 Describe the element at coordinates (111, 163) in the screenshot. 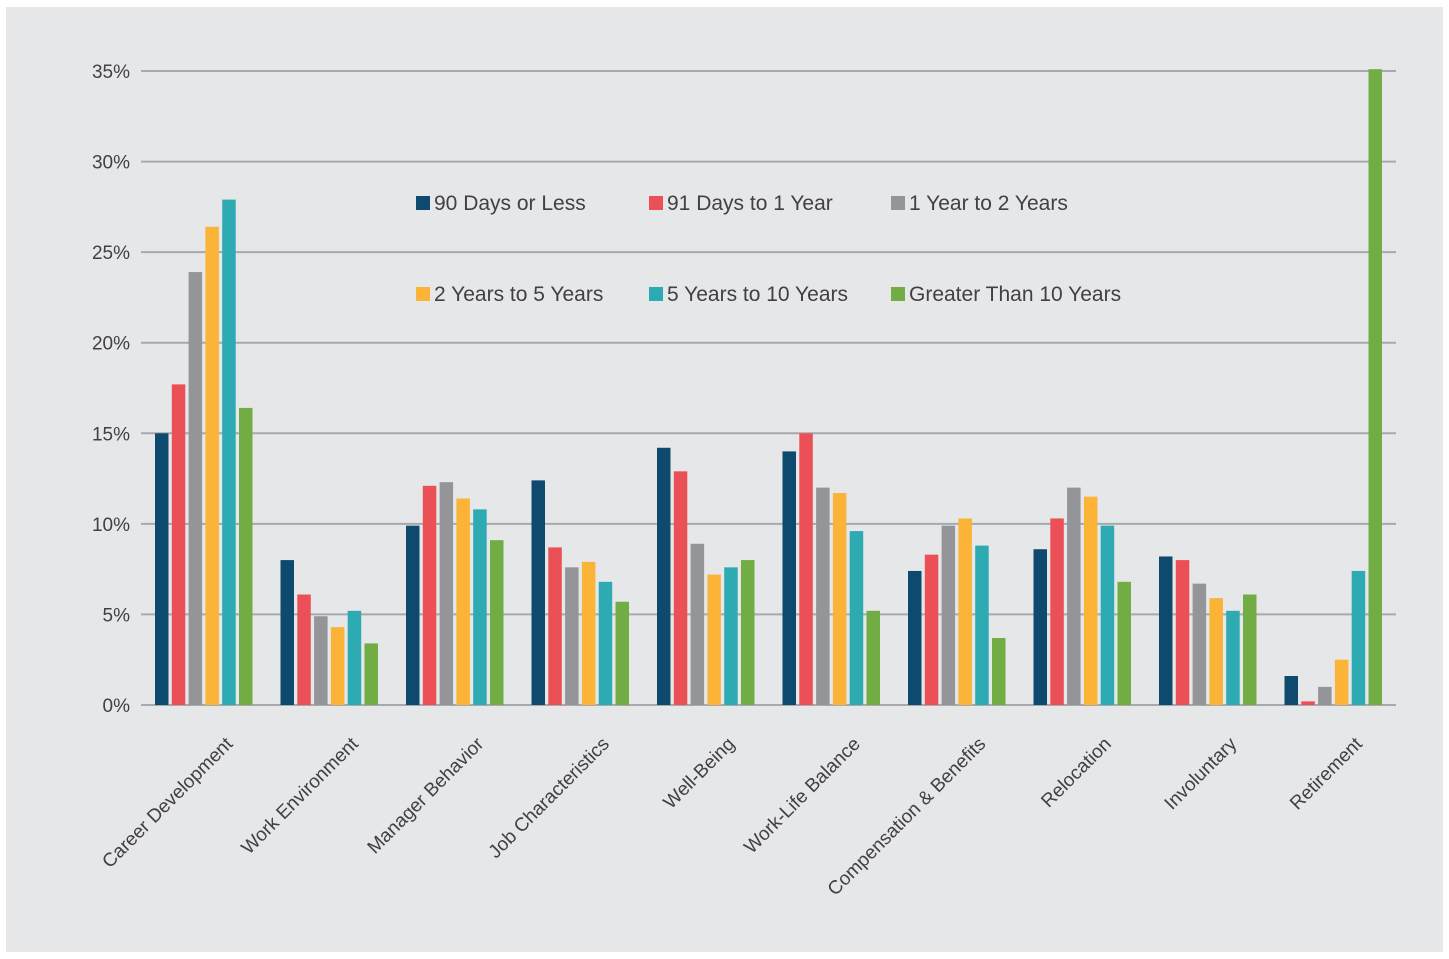

I see `y-tick-label: 30%` at that location.